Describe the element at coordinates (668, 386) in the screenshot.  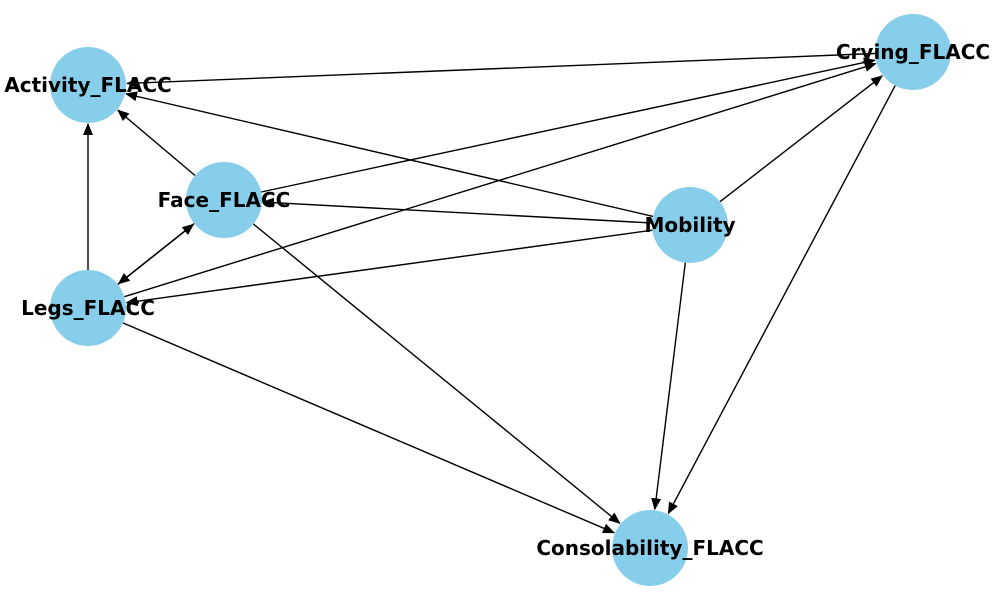
I see `edge-mobility-to-consolability` at that location.